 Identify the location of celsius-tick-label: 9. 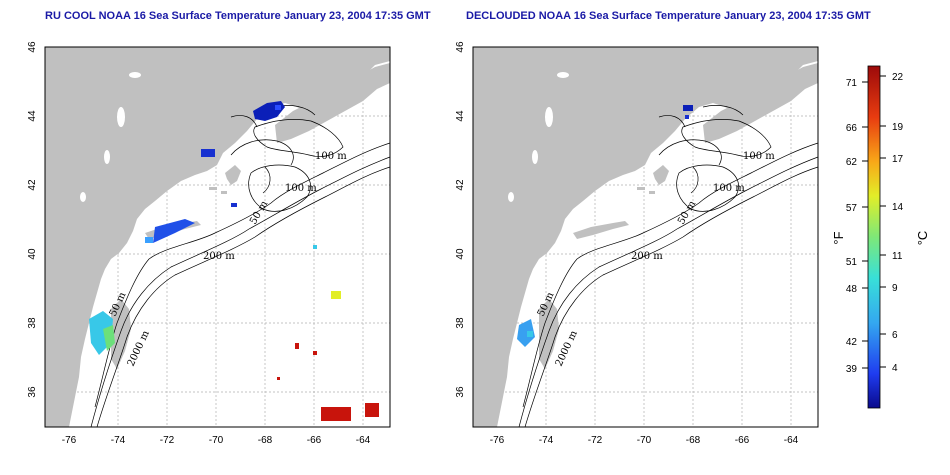
(895, 288).